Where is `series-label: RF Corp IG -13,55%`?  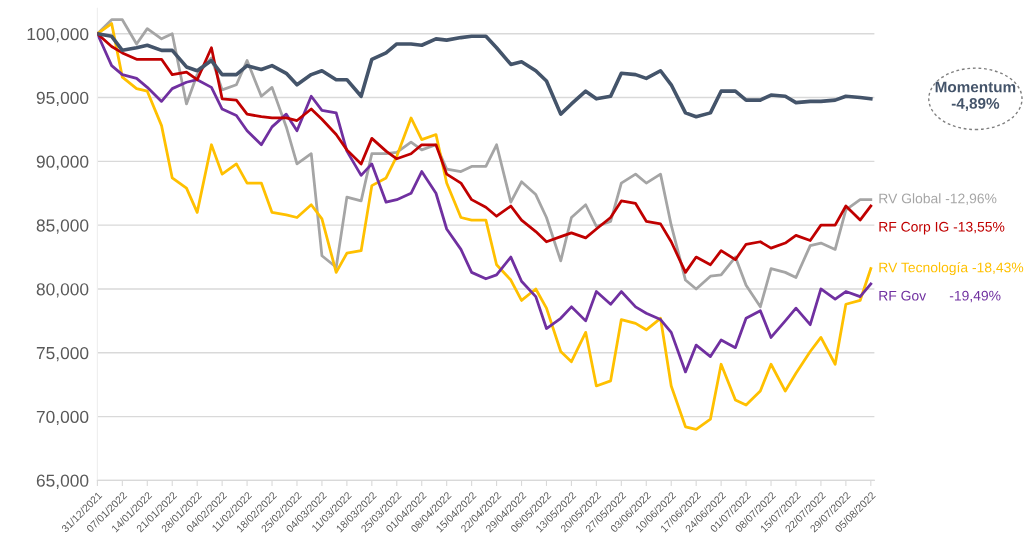 series-label: RF Corp IG -13,55% is located at coordinates (942, 228).